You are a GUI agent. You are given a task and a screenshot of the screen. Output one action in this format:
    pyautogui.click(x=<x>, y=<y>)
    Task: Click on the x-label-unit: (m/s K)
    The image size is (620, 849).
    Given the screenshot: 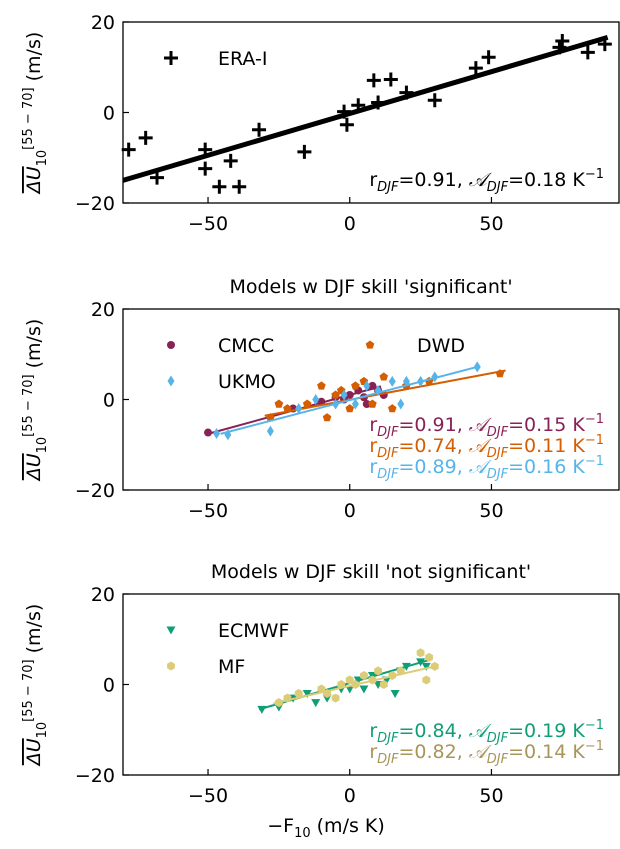 What is the action you would take?
    pyautogui.click(x=348, y=826)
    